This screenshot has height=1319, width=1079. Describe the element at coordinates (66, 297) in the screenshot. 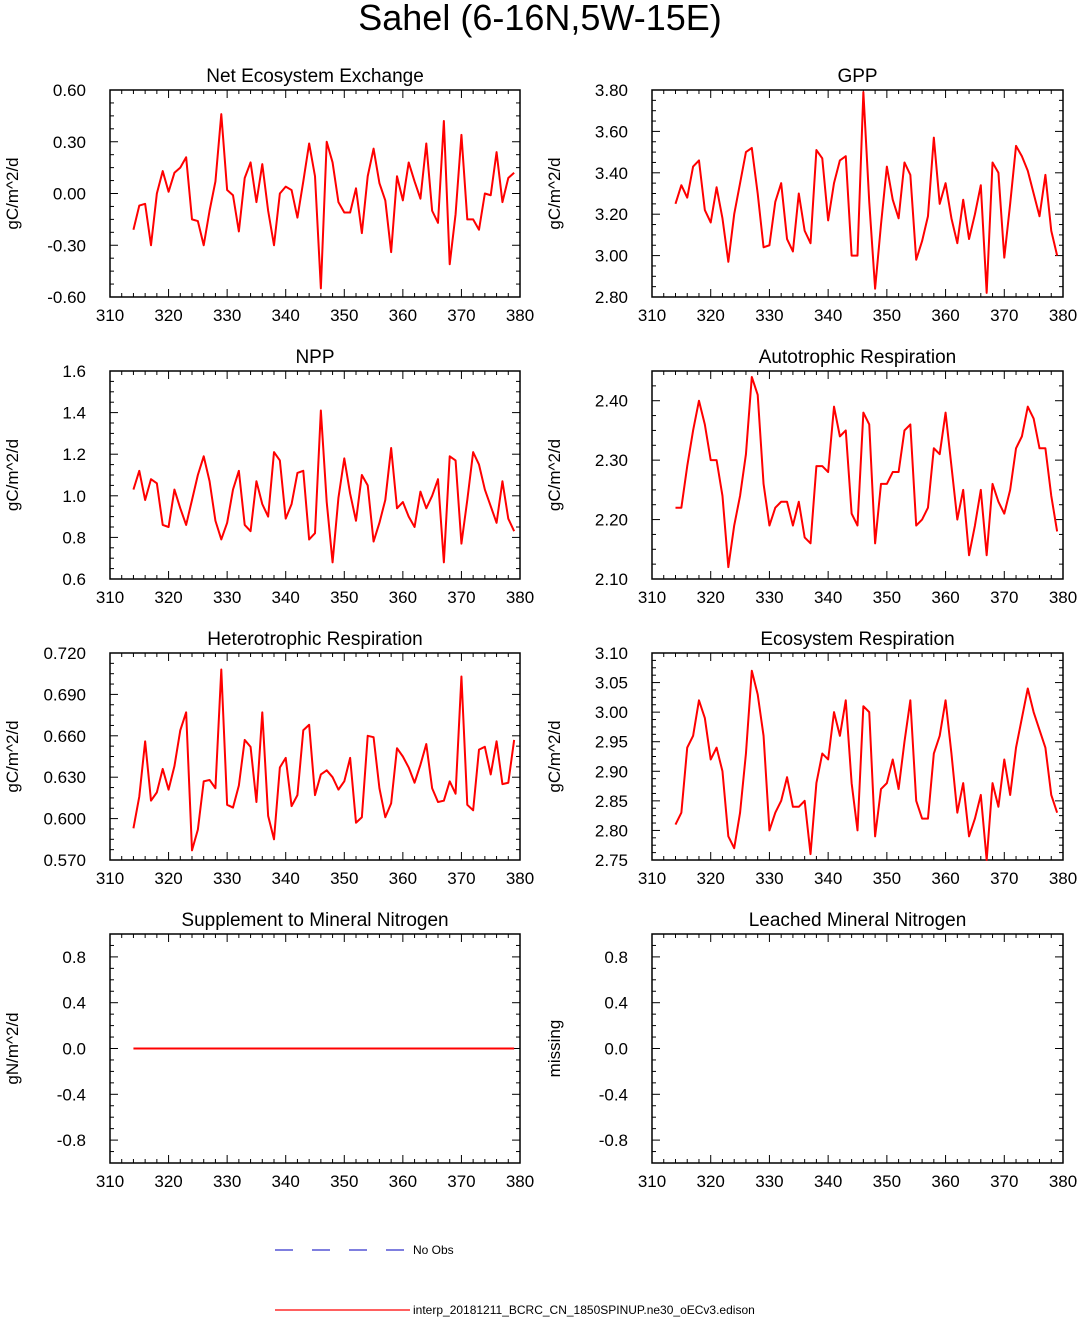

I see `y-tick-label: -0.60` at that location.